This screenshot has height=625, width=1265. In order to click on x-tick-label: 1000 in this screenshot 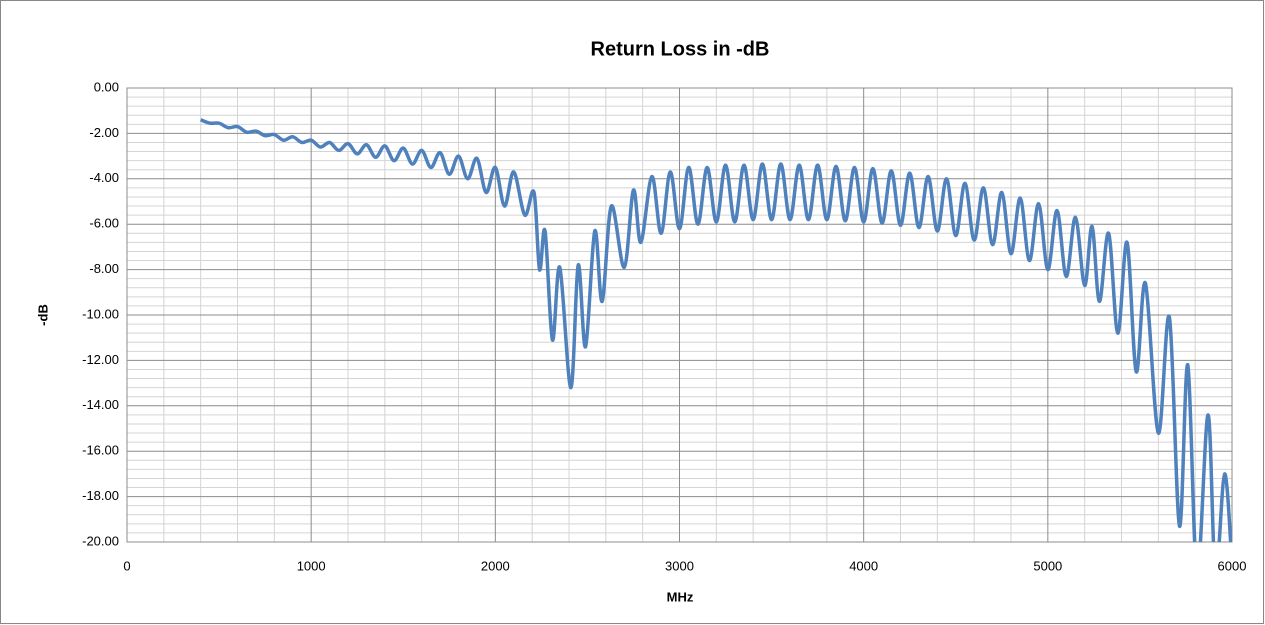, I will do `click(311, 565)`.